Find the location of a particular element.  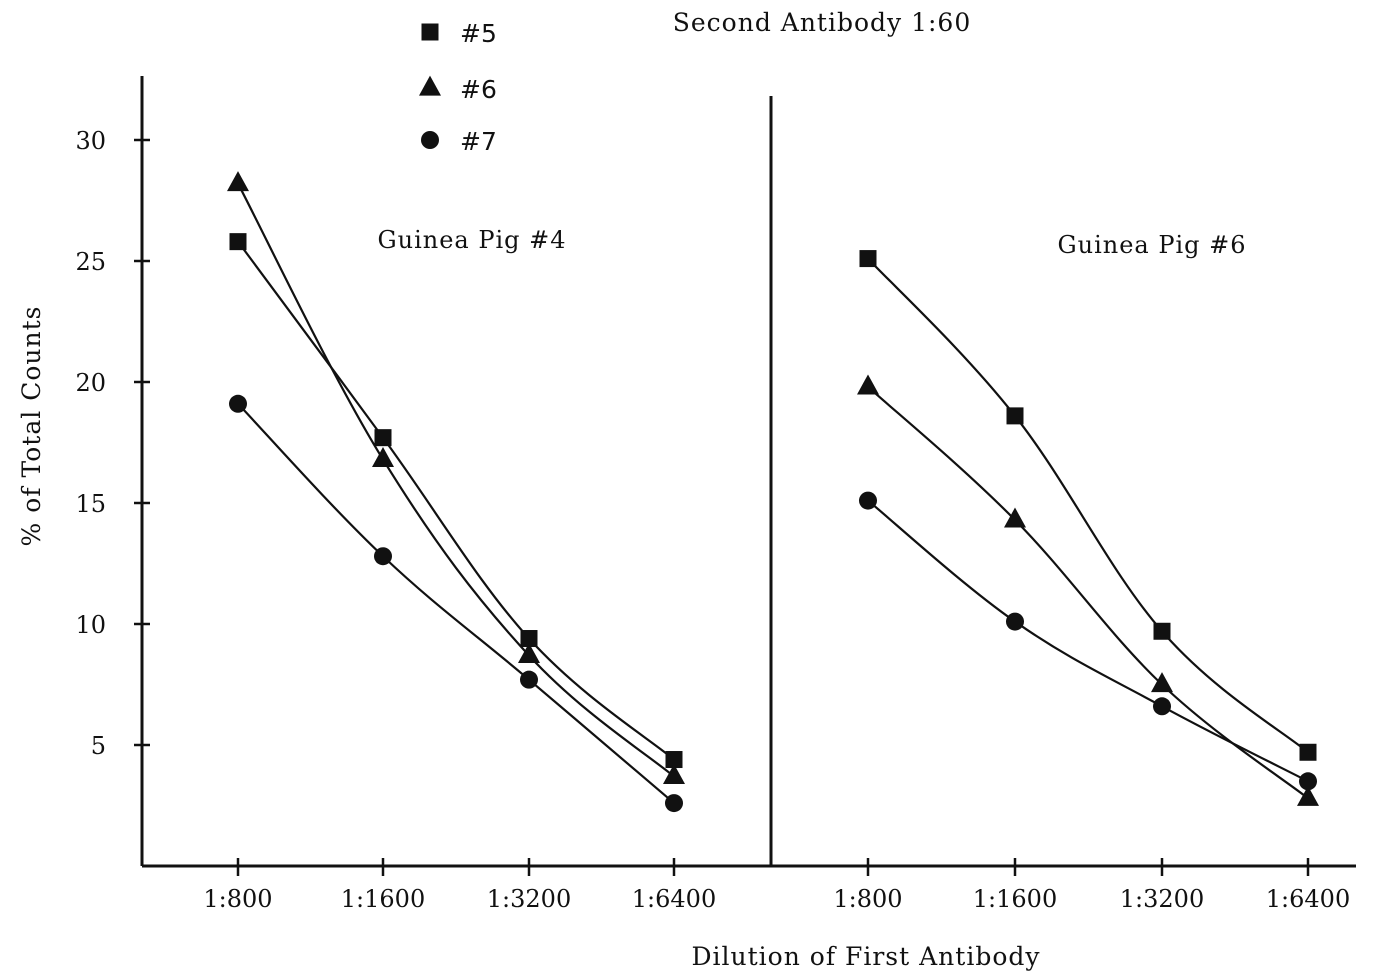

y-tick-label: 15 is located at coordinates (90, 504).